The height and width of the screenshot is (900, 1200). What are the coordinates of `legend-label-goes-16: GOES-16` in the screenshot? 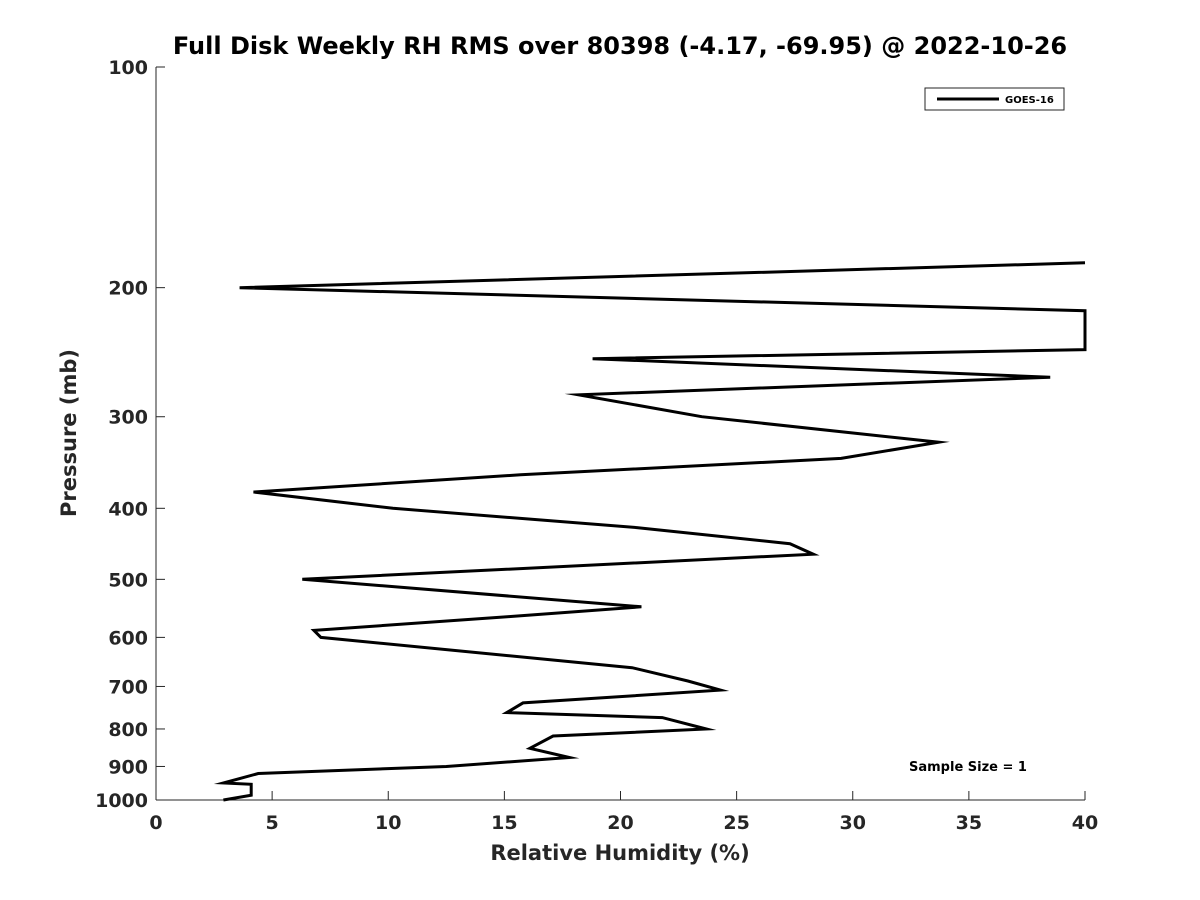 It's located at (1029, 100).